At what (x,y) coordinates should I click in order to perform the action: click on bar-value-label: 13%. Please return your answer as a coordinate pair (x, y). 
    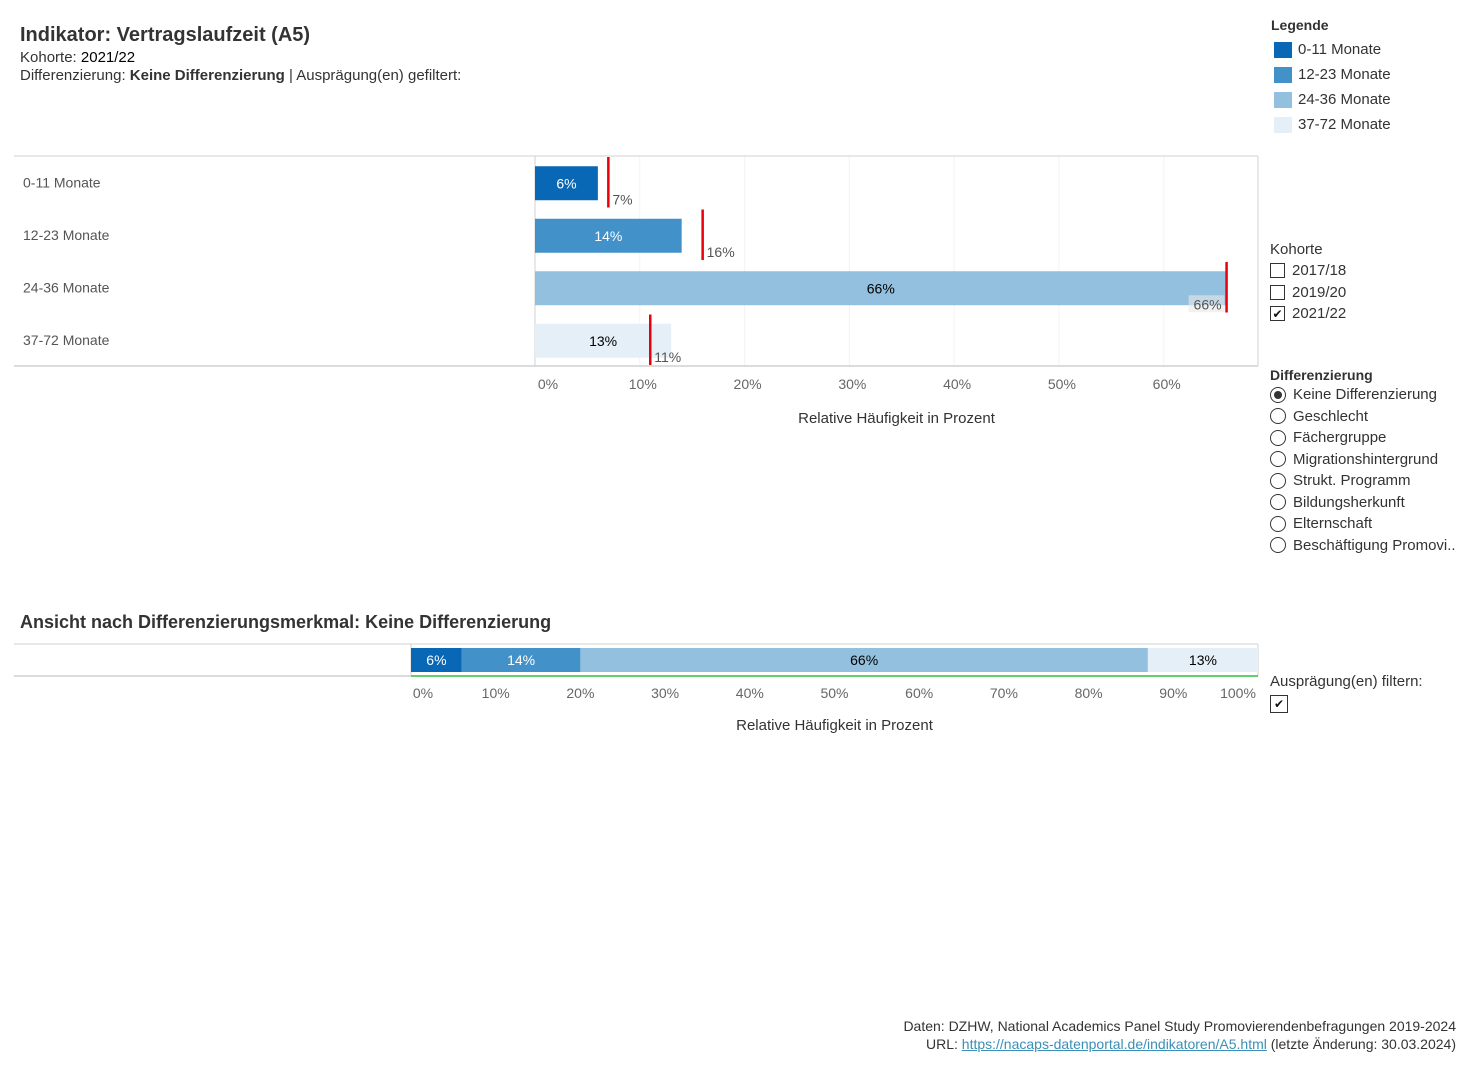
    Looking at the image, I should click on (603, 341).